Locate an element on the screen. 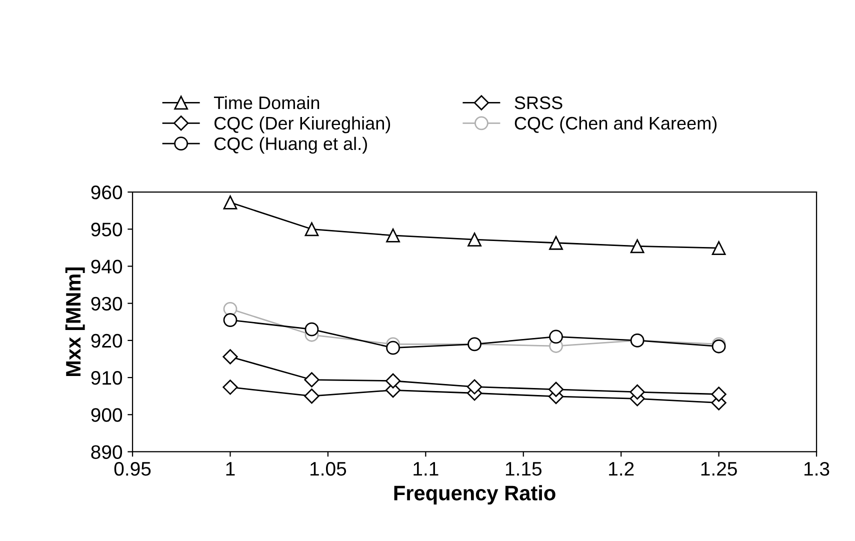 The height and width of the screenshot is (541, 855). x-tick-label: 1 is located at coordinates (230, 469).